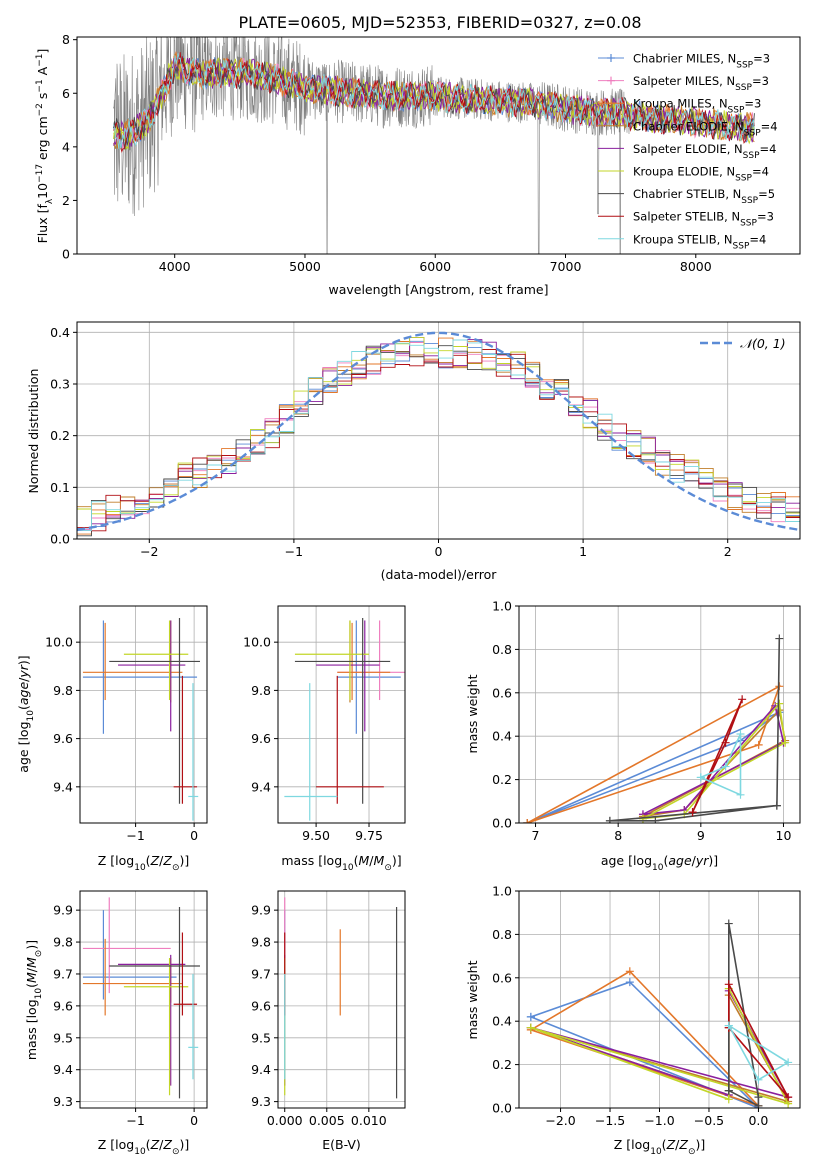 This screenshot has height=1170, width=819. Describe the element at coordinates (31, 1029) in the screenshot. I see `label-part: mass [log` at that location.